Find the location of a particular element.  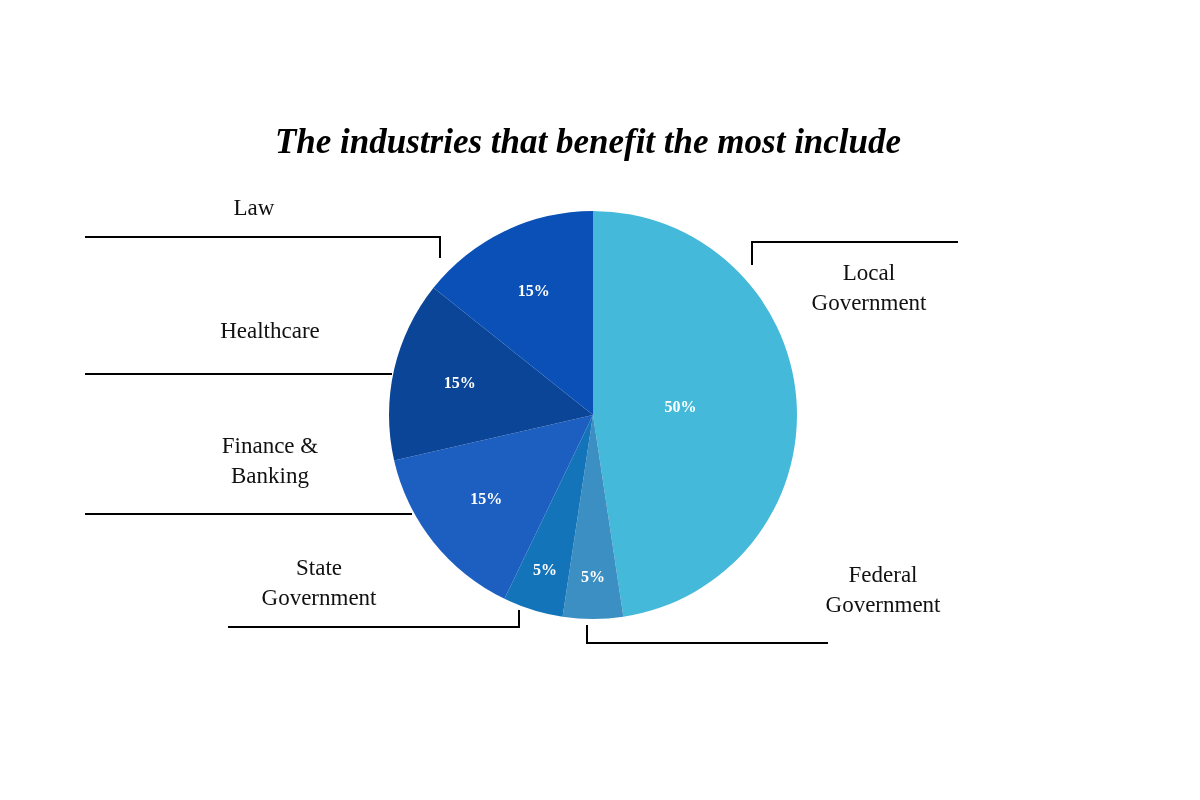

data-label: 50% is located at coordinates (680, 407).